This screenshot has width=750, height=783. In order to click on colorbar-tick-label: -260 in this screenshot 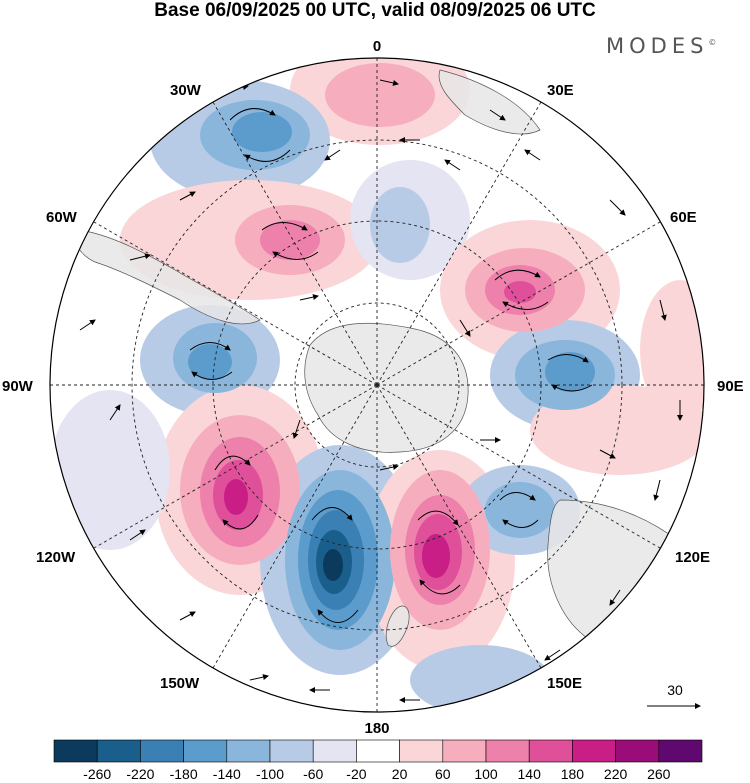, I will do `click(97, 774)`.